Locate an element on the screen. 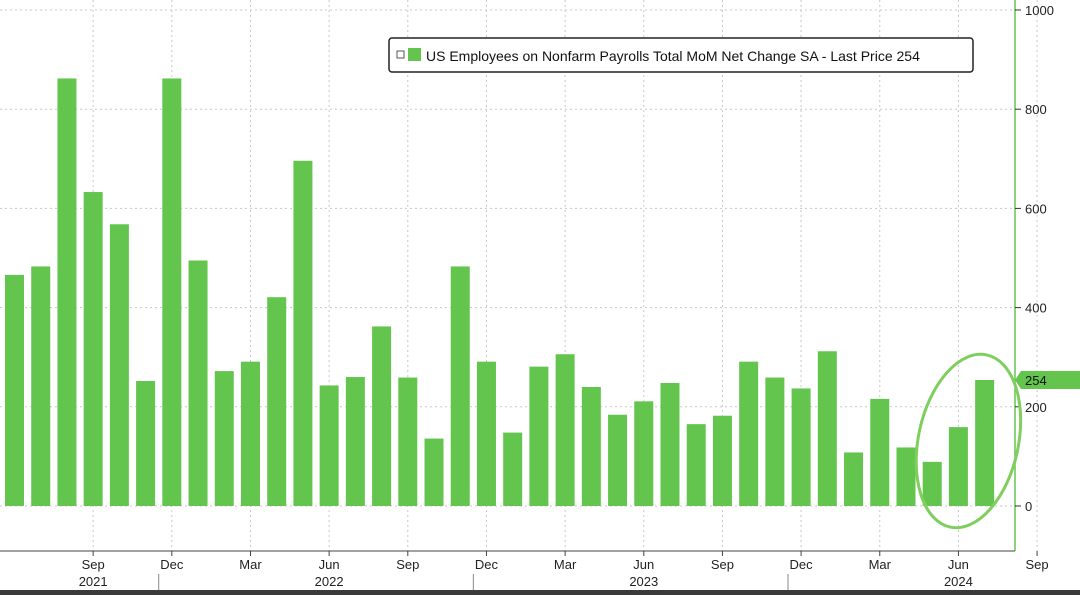 The width and height of the screenshot is (1080, 600). x-year-label: 2022 is located at coordinates (329, 581).